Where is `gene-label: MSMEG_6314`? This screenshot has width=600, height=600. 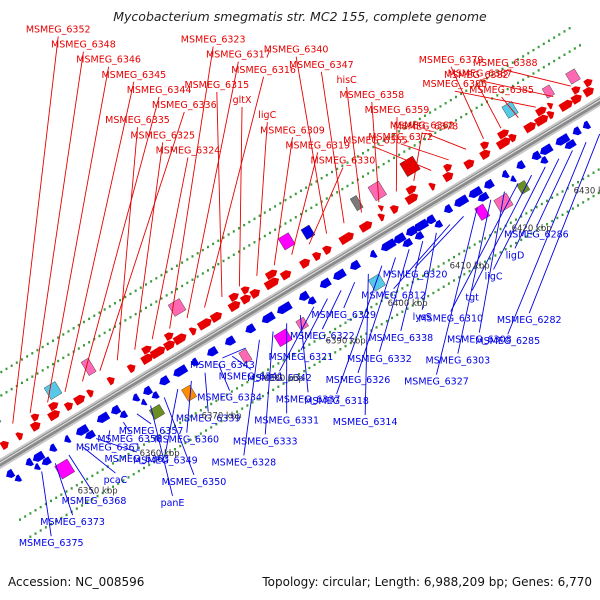
gene-label: MSMEG_6314 is located at coordinates (365, 422).